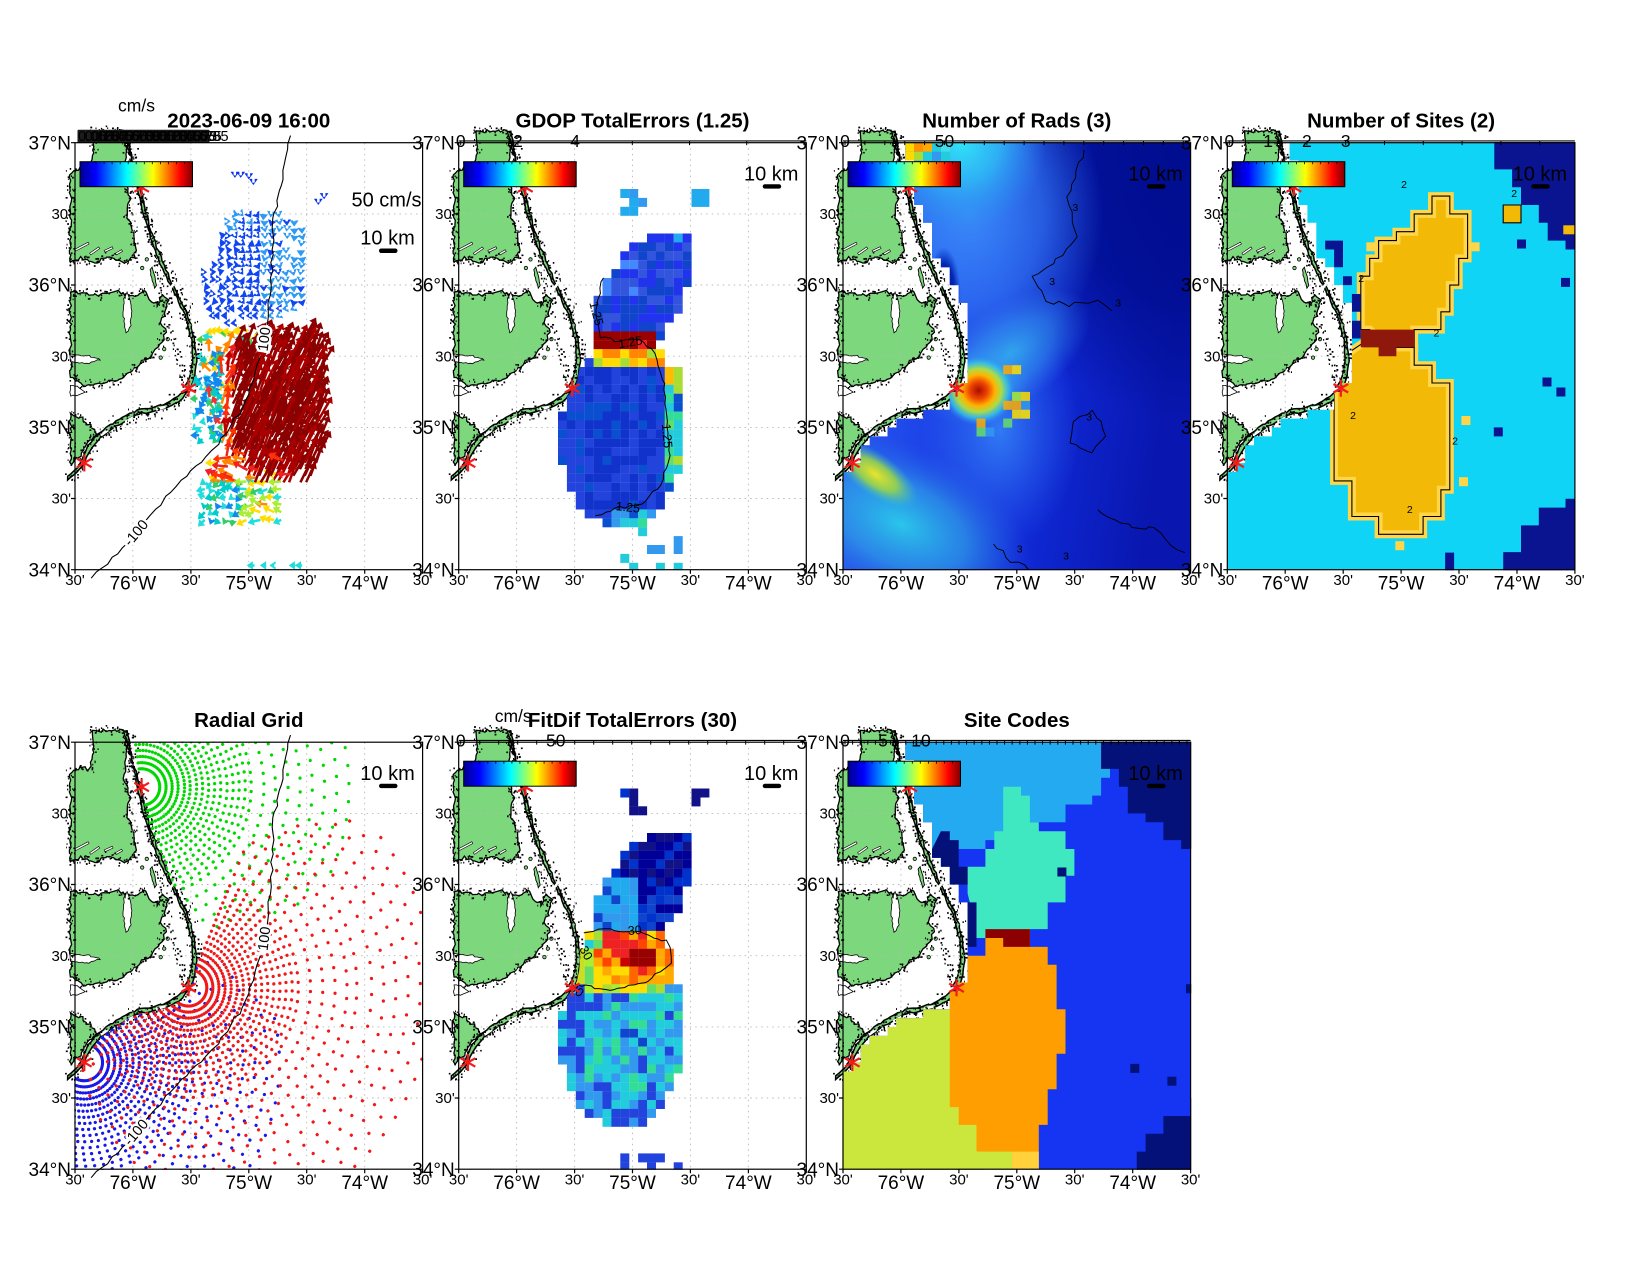 Image resolution: width=1650 pixels, height=1280 pixels. Describe the element at coordinates (575, 141) in the screenshot. I see `svg-text: 4` at that location.